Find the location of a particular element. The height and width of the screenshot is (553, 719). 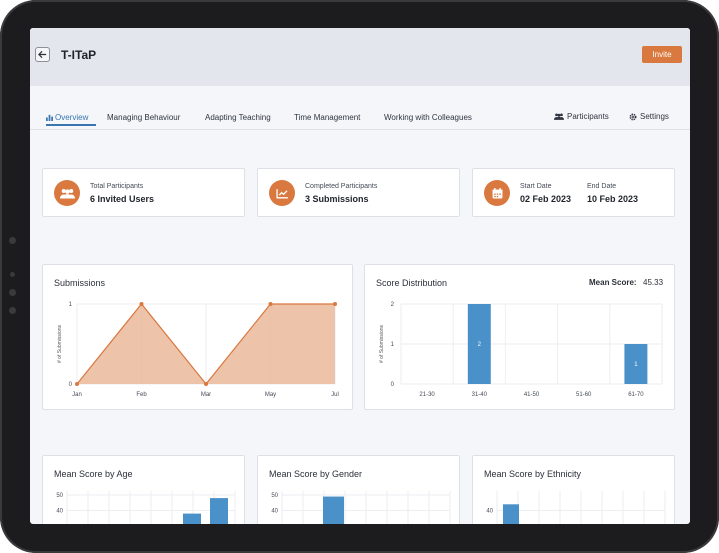

stat-value: 6 Invited Users is located at coordinates (122, 199).